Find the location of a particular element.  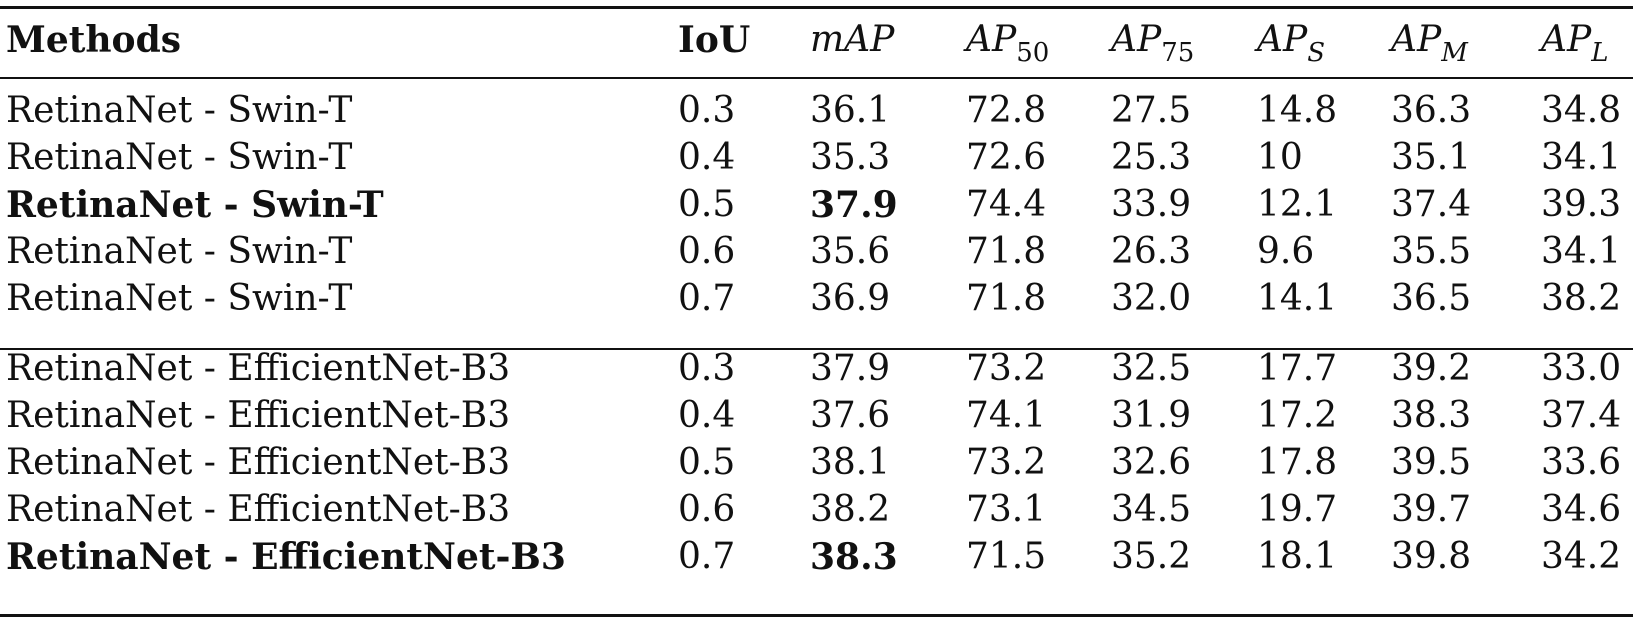

top-rule is located at coordinates (816, 7).